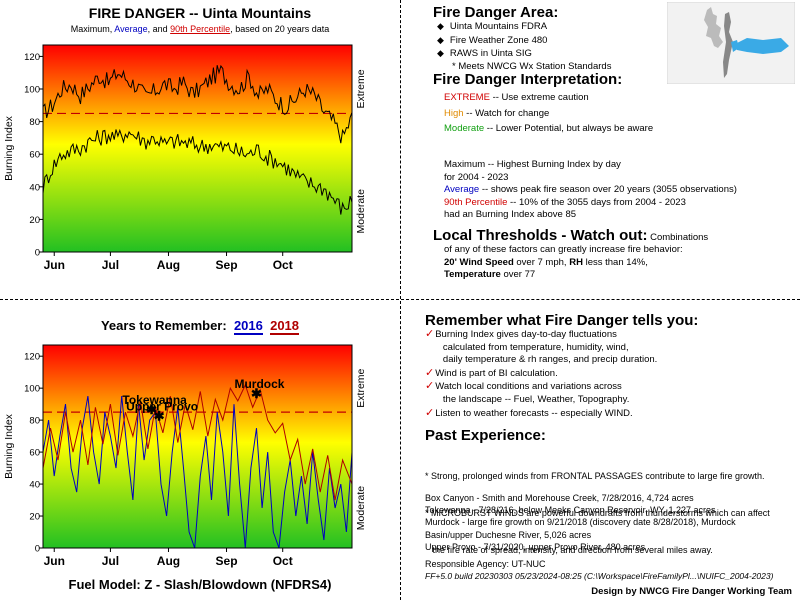  Describe the element at coordinates (492, 40) in the screenshot. I see `area-item: ◆ Fire Weather Zone 480` at that location.